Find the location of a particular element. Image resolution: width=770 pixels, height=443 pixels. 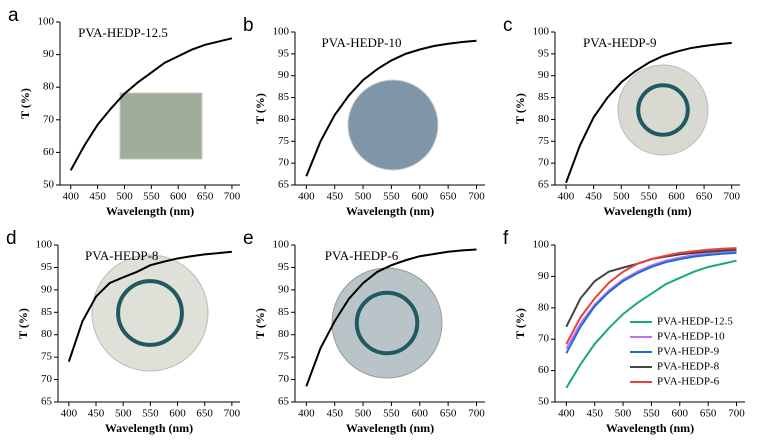

legend-label: PVA-HEDP-8 is located at coordinates (688, 367).